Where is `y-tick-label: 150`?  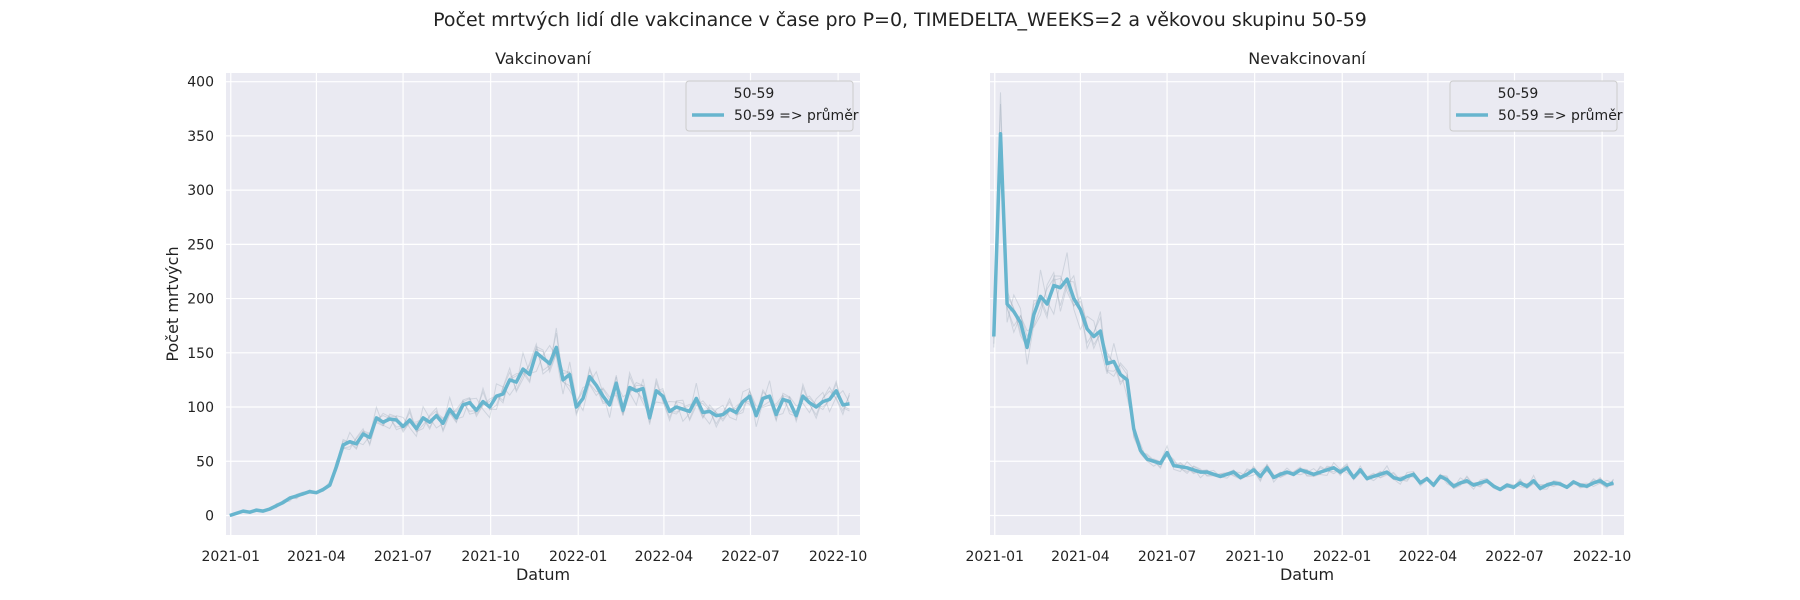
y-tick-label: 150 is located at coordinates (200, 354).